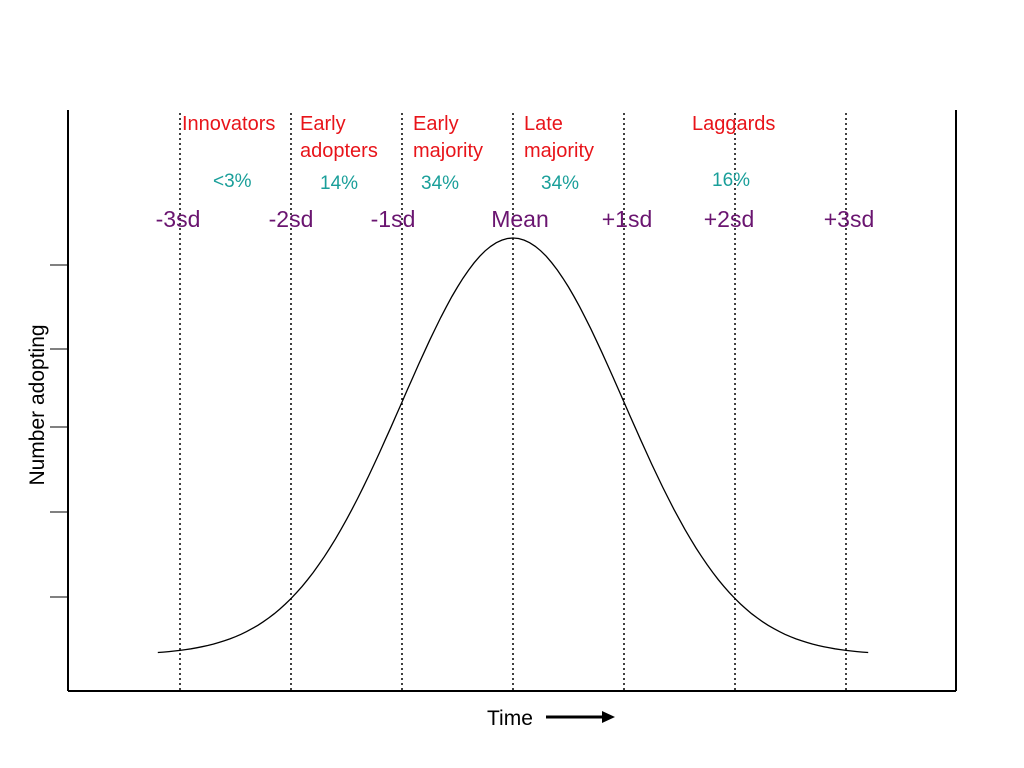 This screenshot has height=768, width=1024. Describe the element at coordinates (510, 718) in the screenshot. I see `x-axis-label: Time` at that location.